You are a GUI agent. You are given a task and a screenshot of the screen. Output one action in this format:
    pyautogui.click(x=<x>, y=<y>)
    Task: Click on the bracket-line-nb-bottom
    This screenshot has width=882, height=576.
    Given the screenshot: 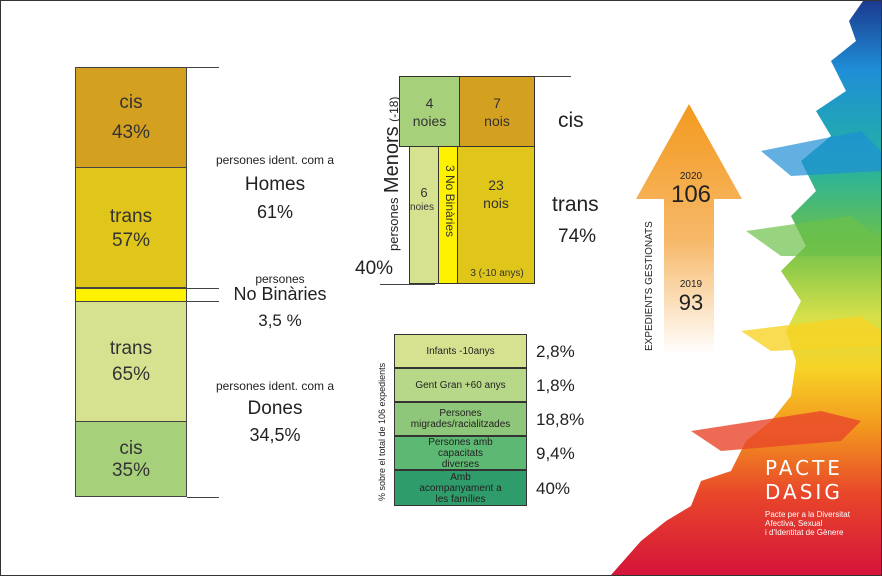 What is the action you would take?
    pyautogui.click(x=203, y=301)
    